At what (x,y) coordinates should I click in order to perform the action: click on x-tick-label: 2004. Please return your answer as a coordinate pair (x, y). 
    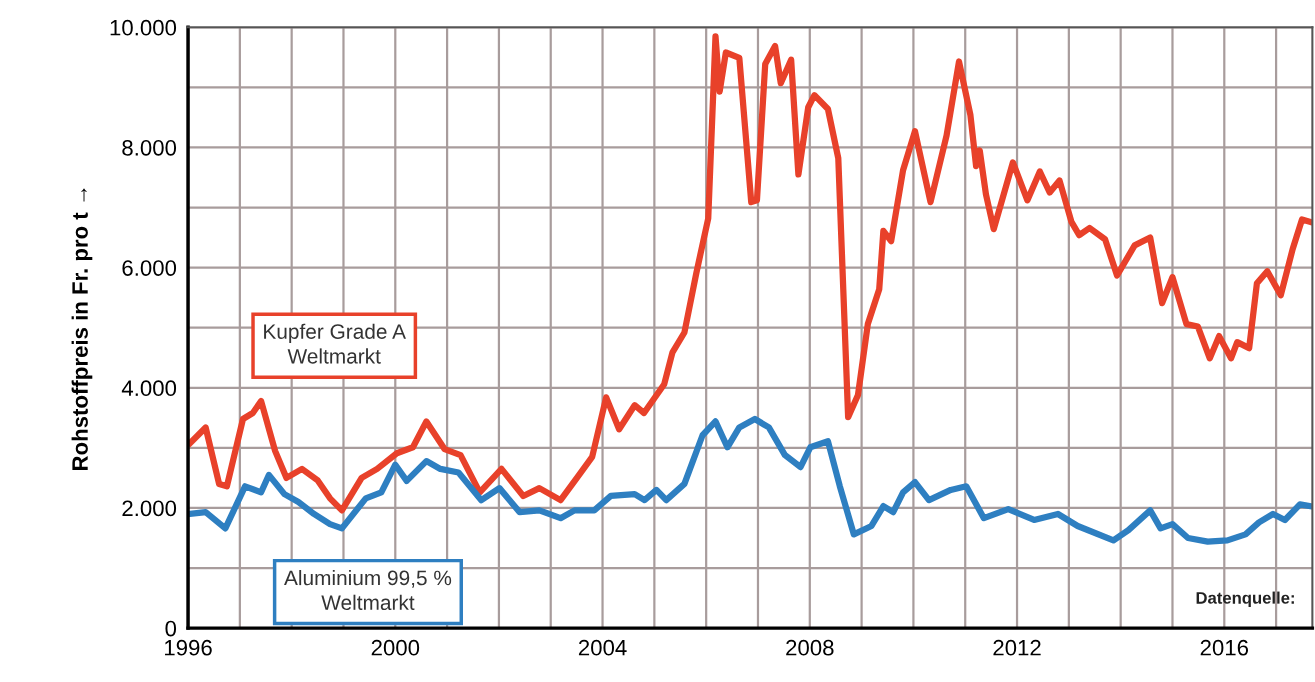
    Looking at the image, I should click on (602, 647).